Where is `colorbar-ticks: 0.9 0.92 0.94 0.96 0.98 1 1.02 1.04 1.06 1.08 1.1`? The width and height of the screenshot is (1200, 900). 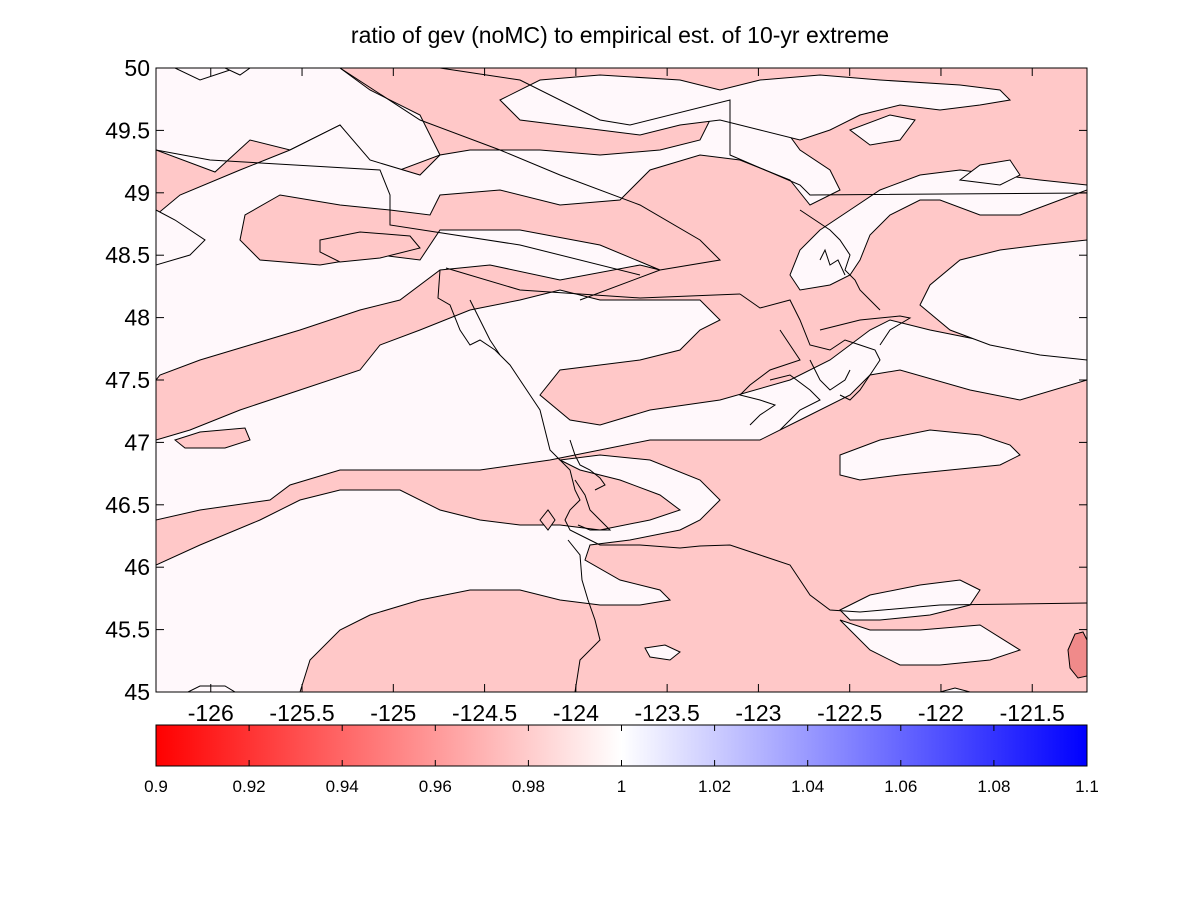
colorbar-ticks: 0.9 0.92 0.94 0.96 0.98 1 1.02 1.04 1.06 1.08 1.1 is located at coordinates (621, 760).